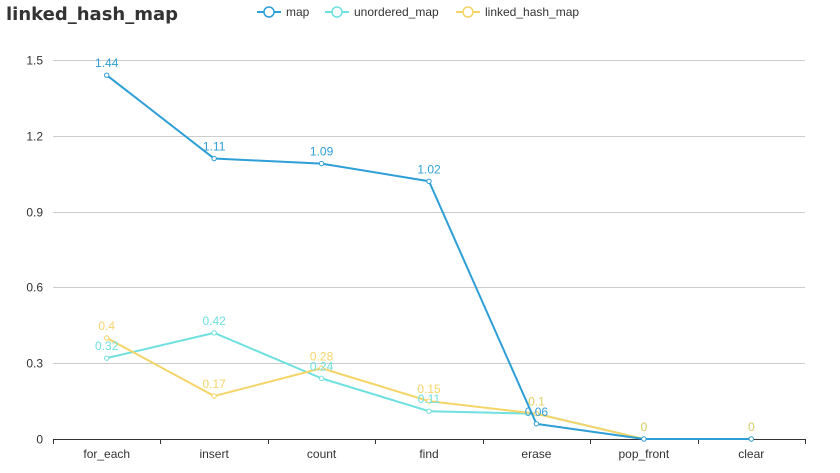 This screenshot has height=473, width=840. I want to click on legend-item-map: map, so click(283, 12).